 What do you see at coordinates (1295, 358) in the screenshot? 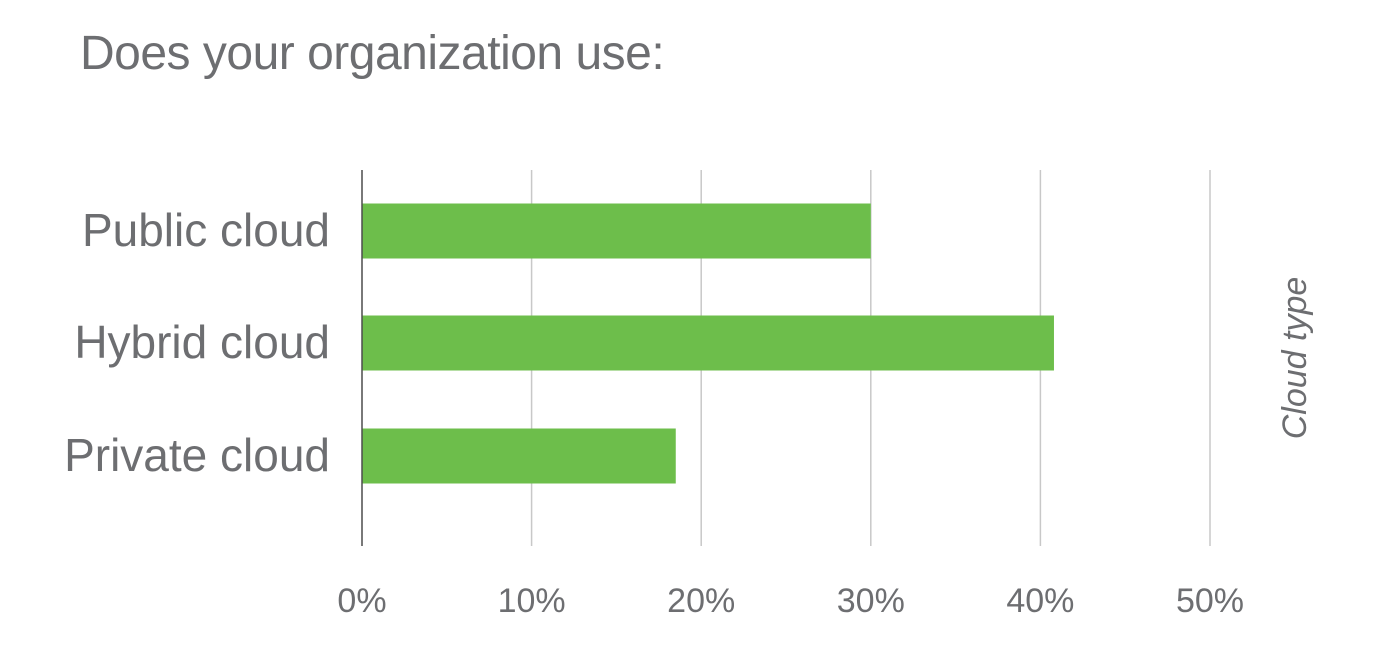
I see `y-axis-title: Cloud type` at bounding box center [1295, 358].